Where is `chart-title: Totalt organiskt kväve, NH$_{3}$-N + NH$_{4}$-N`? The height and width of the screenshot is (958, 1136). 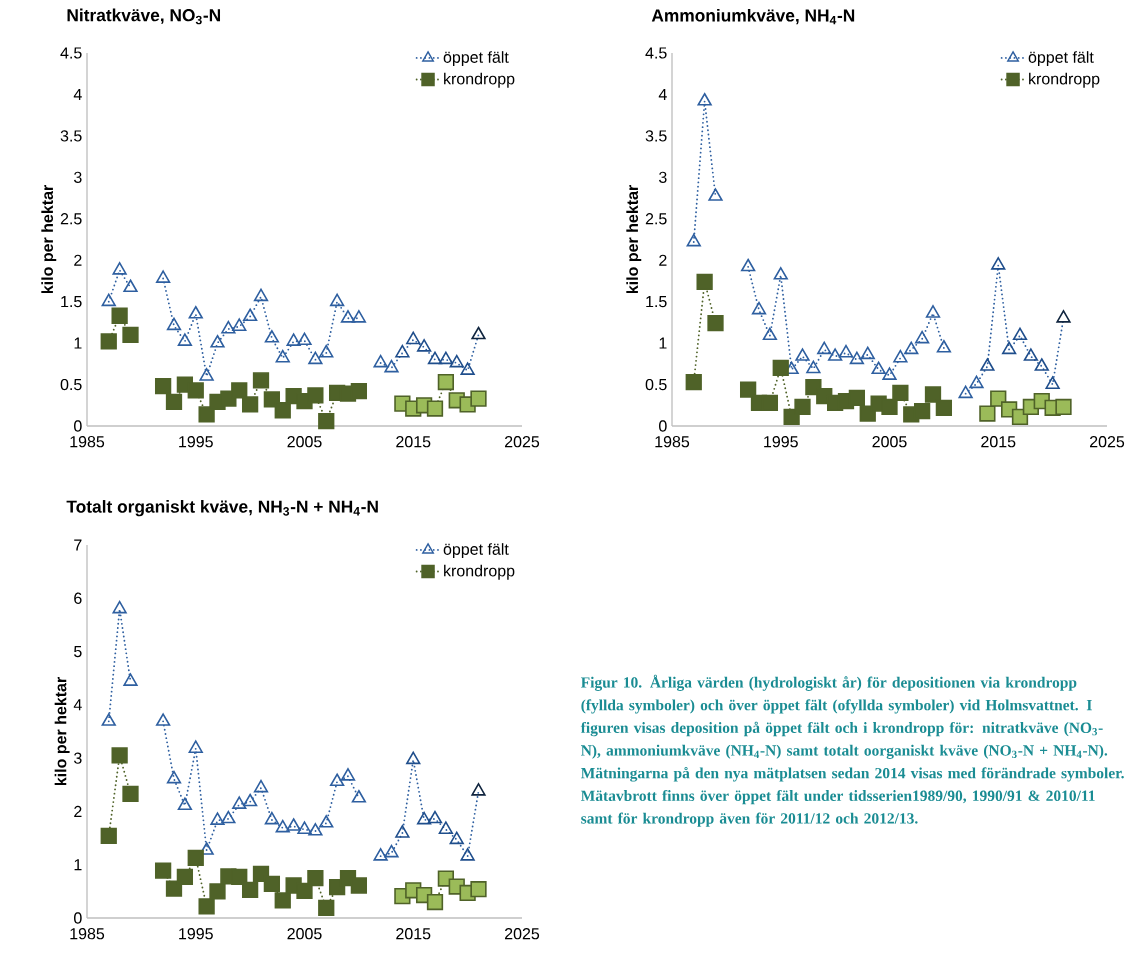
chart-title: Totalt organiskt kväve, NH$_{3}$-N + NH$_{4}$-N is located at coordinates (222, 508).